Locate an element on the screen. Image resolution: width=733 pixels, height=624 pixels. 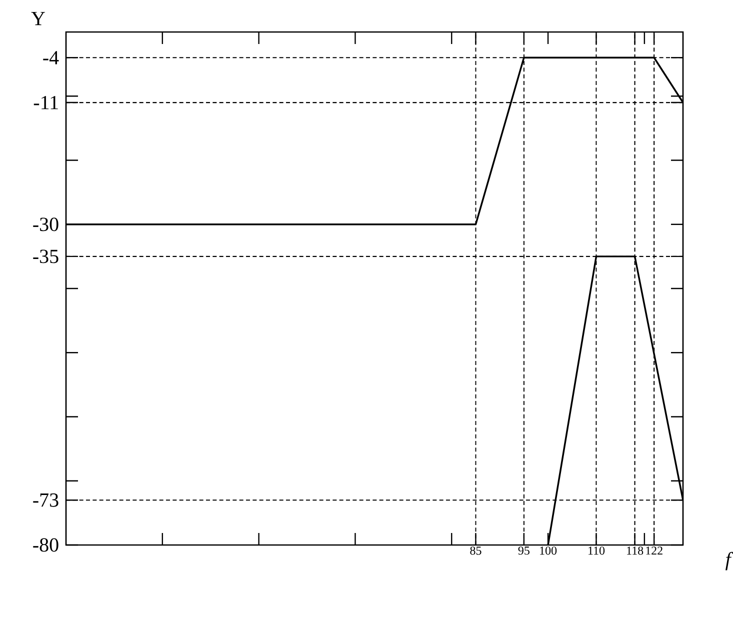
x-tick-label: 122 is located at coordinates (654, 550).